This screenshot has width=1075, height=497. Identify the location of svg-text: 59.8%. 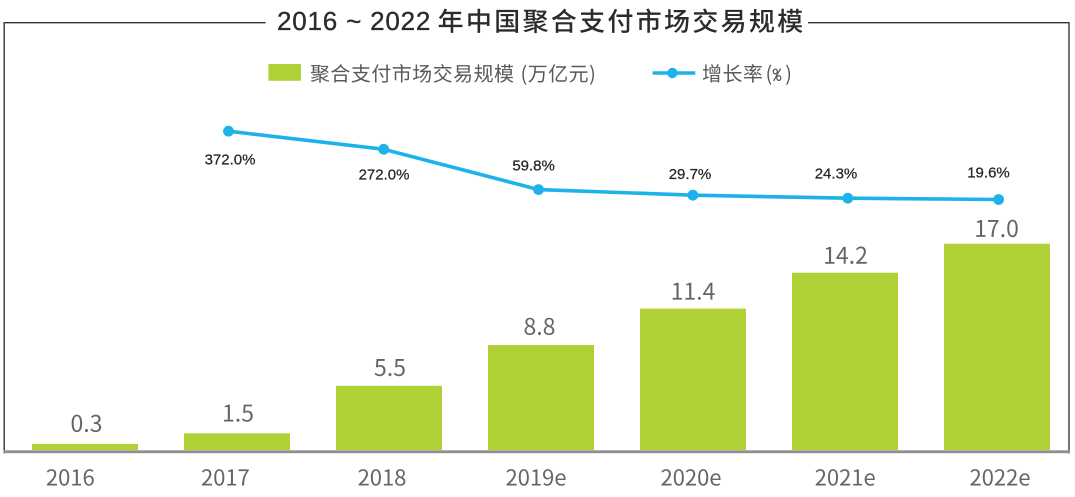
(533, 166).